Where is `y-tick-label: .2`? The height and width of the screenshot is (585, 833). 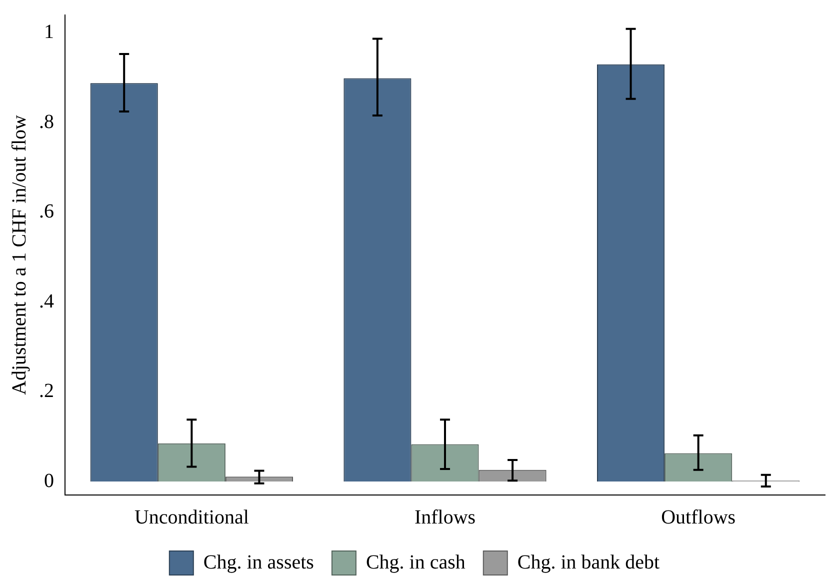
y-tick-label: .2 is located at coordinates (46, 391).